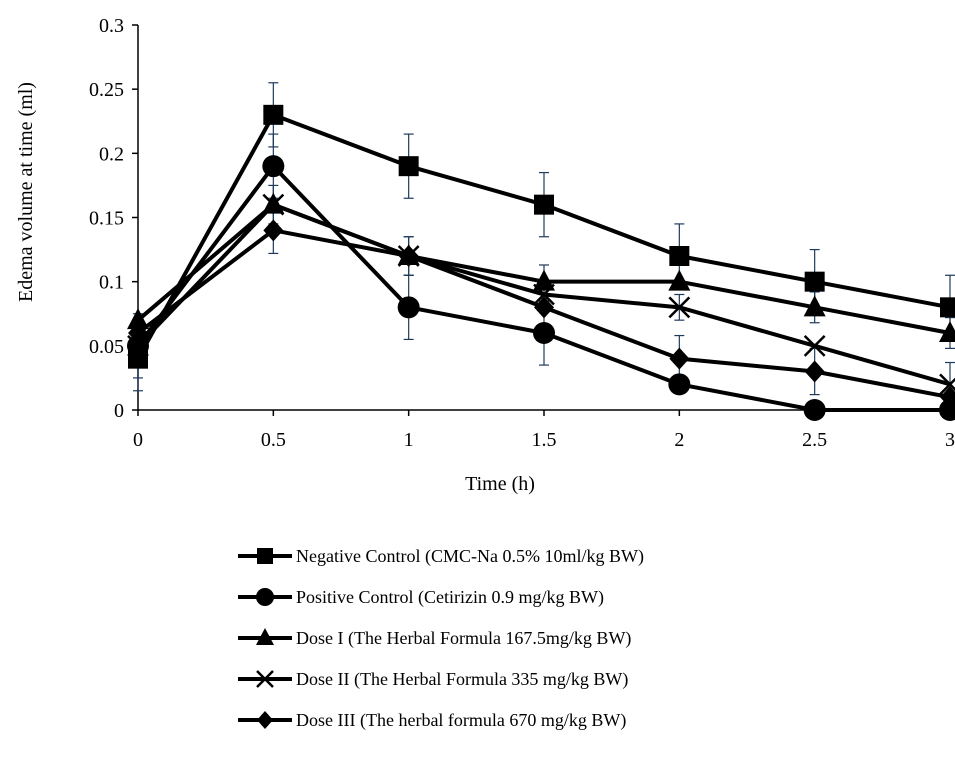 The height and width of the screenshot is (763, 955). I want to click on y-tick-label: 0.2, so click(111, 154).